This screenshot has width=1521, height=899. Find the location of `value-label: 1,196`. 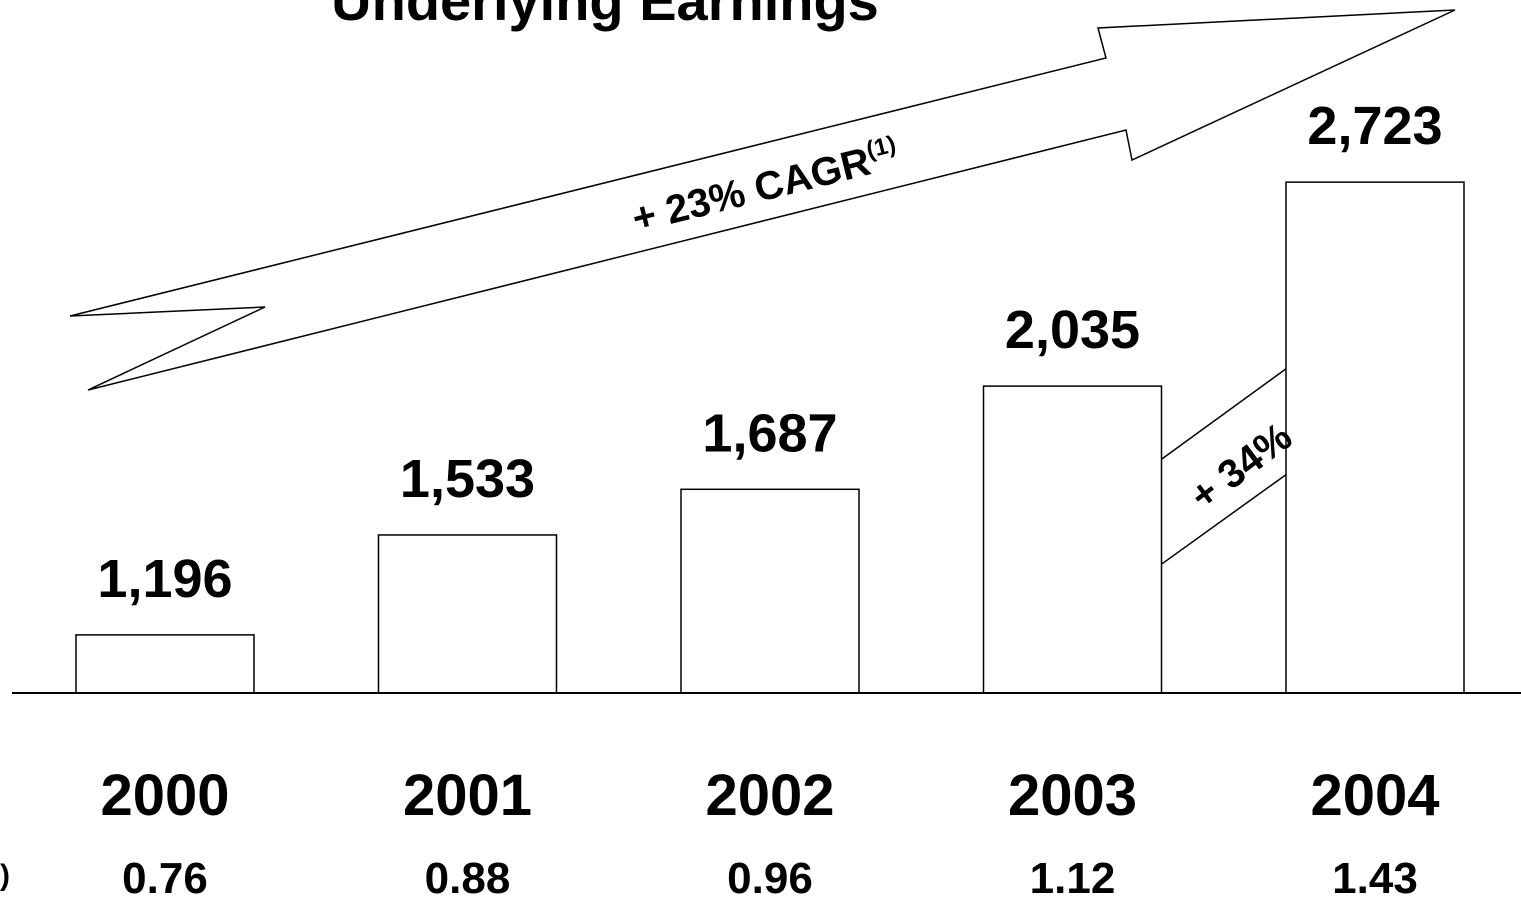

value-label: 1,196 is located at coordinates (164, 579).